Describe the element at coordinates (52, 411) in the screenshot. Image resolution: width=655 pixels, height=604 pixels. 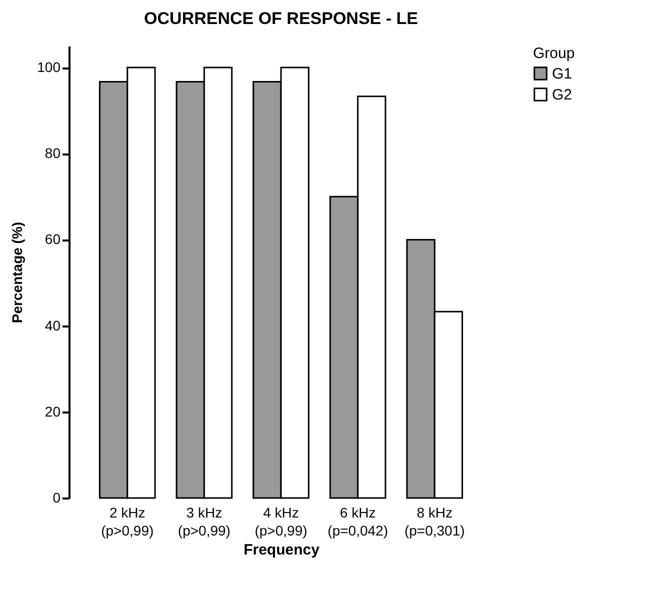
I see `y-tick-label: 20` at that location.